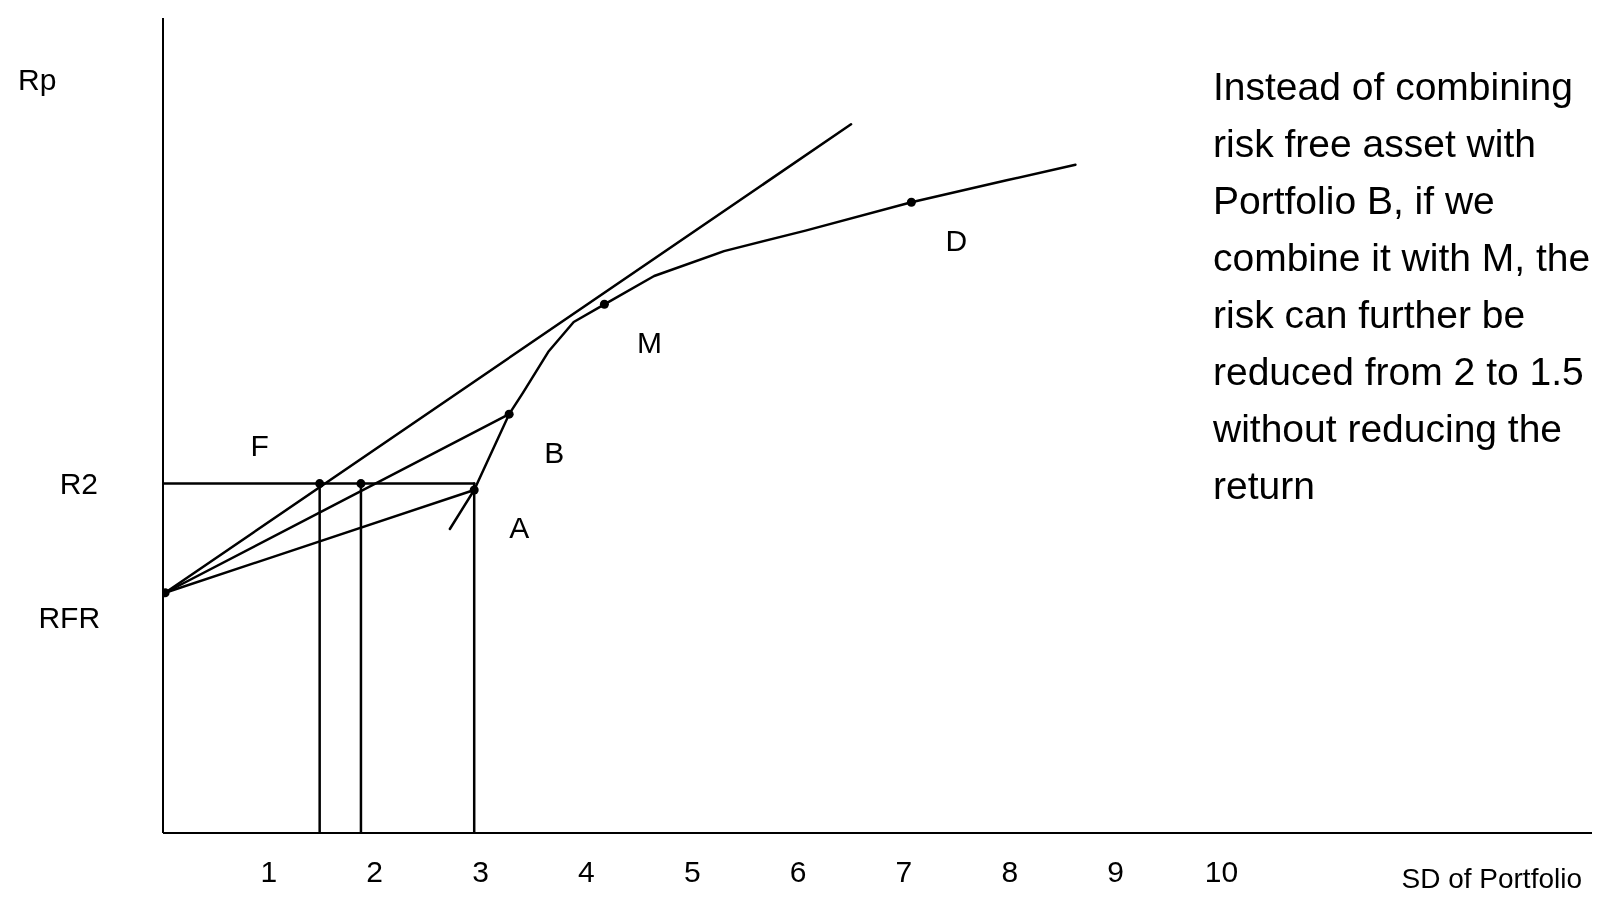 The height and width of the screenshot is (923, 1610). Describe the element at coordinates (1221, 872) in the screenshot. I see `x-tick-label: 10` at that location.